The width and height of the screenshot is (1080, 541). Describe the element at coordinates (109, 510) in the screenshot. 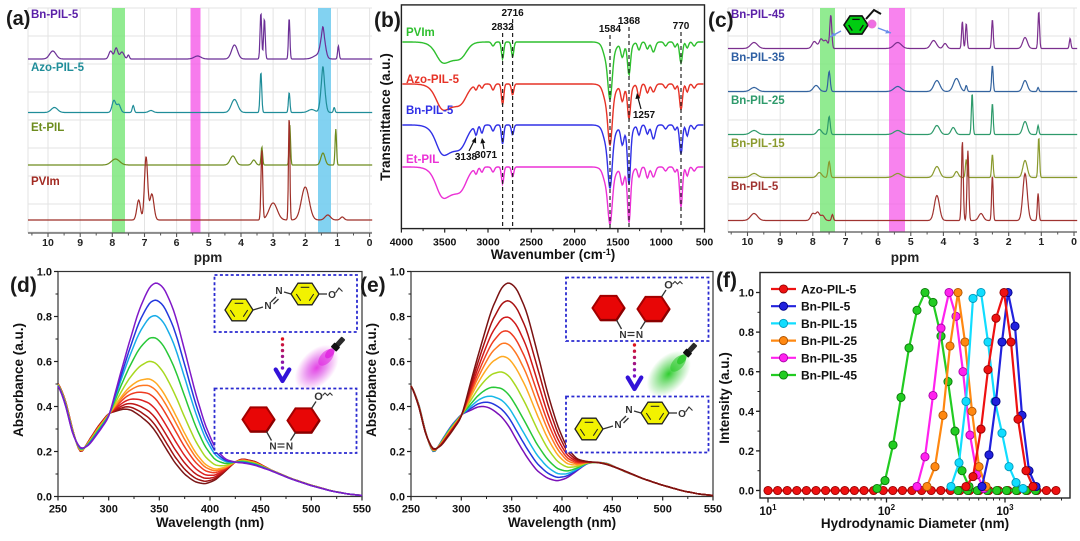

I see `svg-text: 300` at that location.